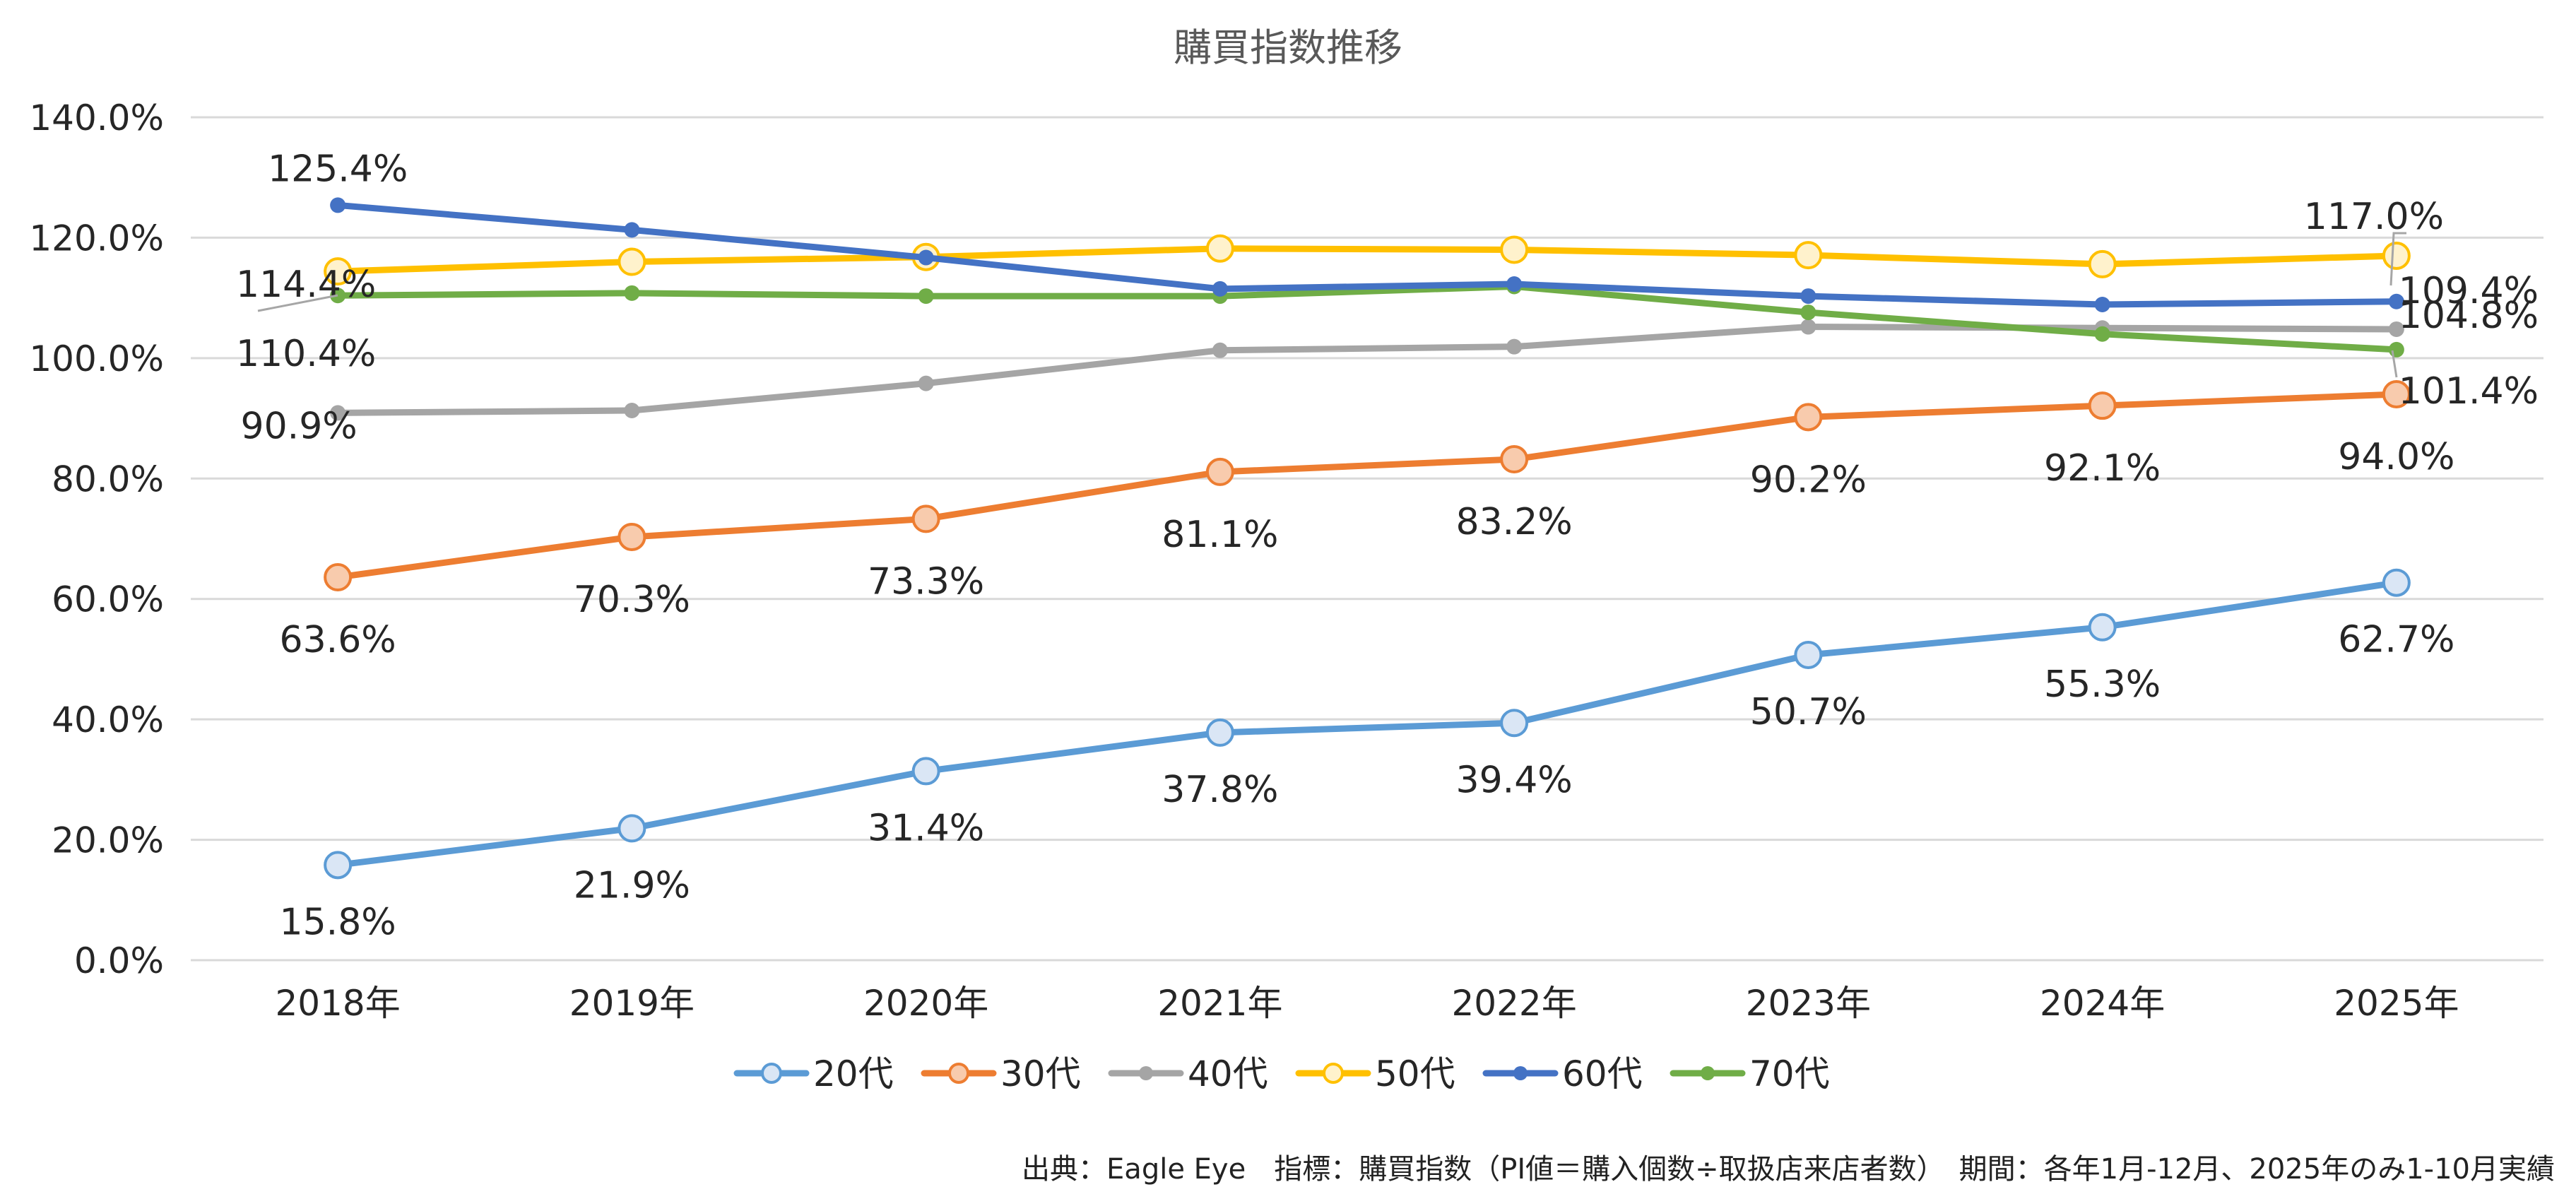 The image size is (2576, 1199). I want to click on data-label: 90.2%, so click(1808, 480).